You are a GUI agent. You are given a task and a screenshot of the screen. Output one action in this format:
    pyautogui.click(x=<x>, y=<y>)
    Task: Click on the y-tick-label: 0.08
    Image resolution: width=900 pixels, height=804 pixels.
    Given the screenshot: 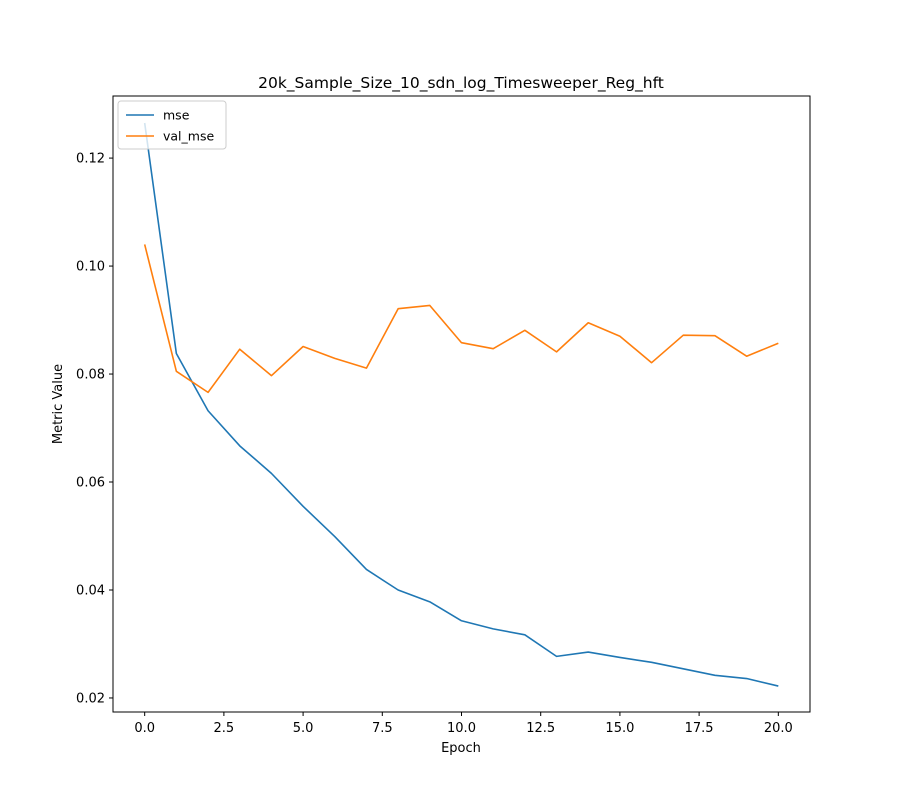 What is the action you would take?
    pyautogui.click(x=90, y=375)
    